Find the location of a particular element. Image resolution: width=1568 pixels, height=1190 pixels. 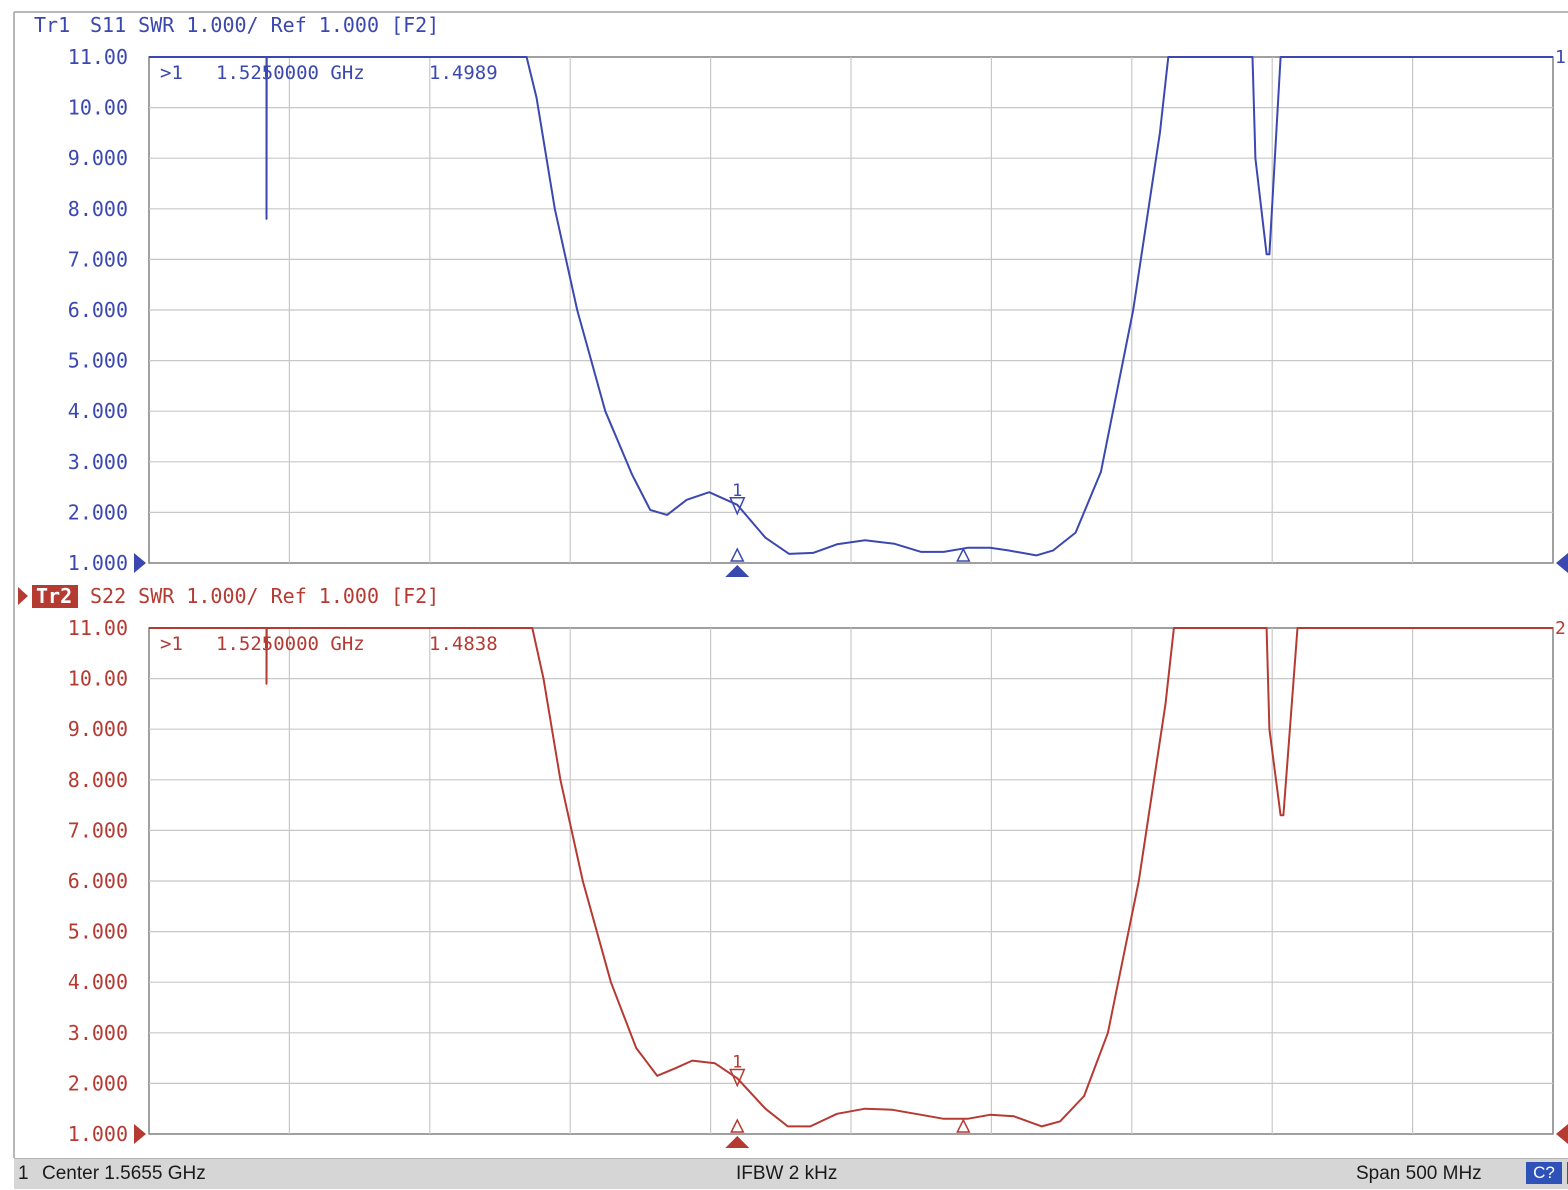

ifbw-setting: IFBW 2 kHz is located at coordinates (787, 1173).